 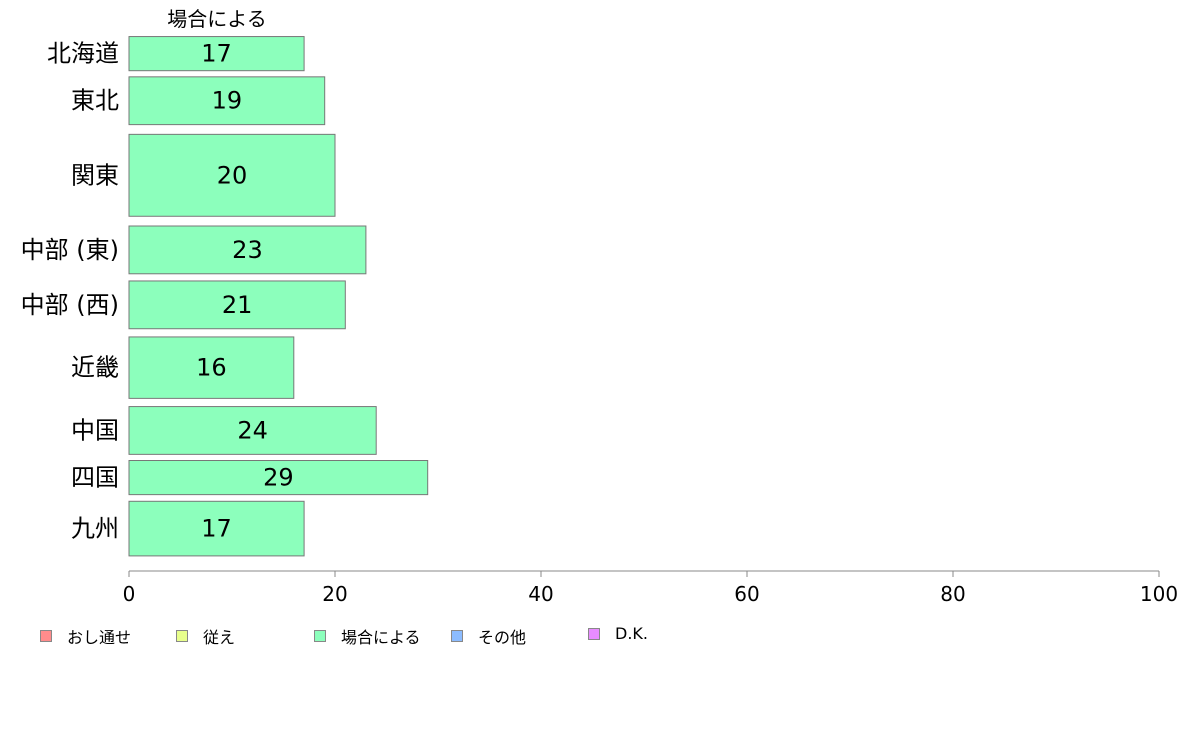 What do you see at coordinates (650, 588) in the screenshot?
I see `x-axis: 0 20 40 60 80 100` at bounding box center [650, 588].